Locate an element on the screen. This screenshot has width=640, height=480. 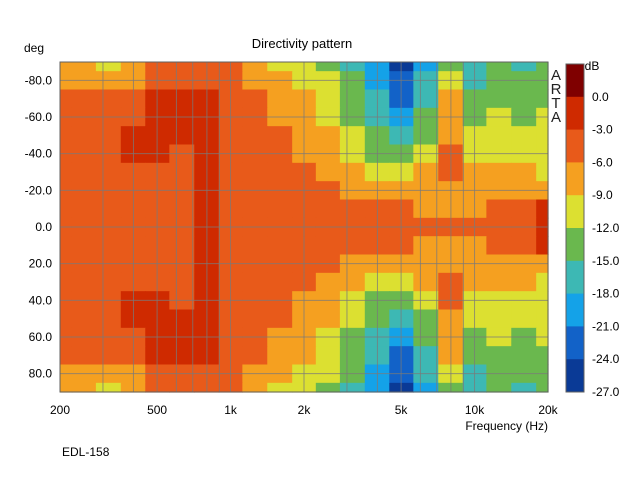
x-tick-label: 500 is located at coordinates (157, 410).